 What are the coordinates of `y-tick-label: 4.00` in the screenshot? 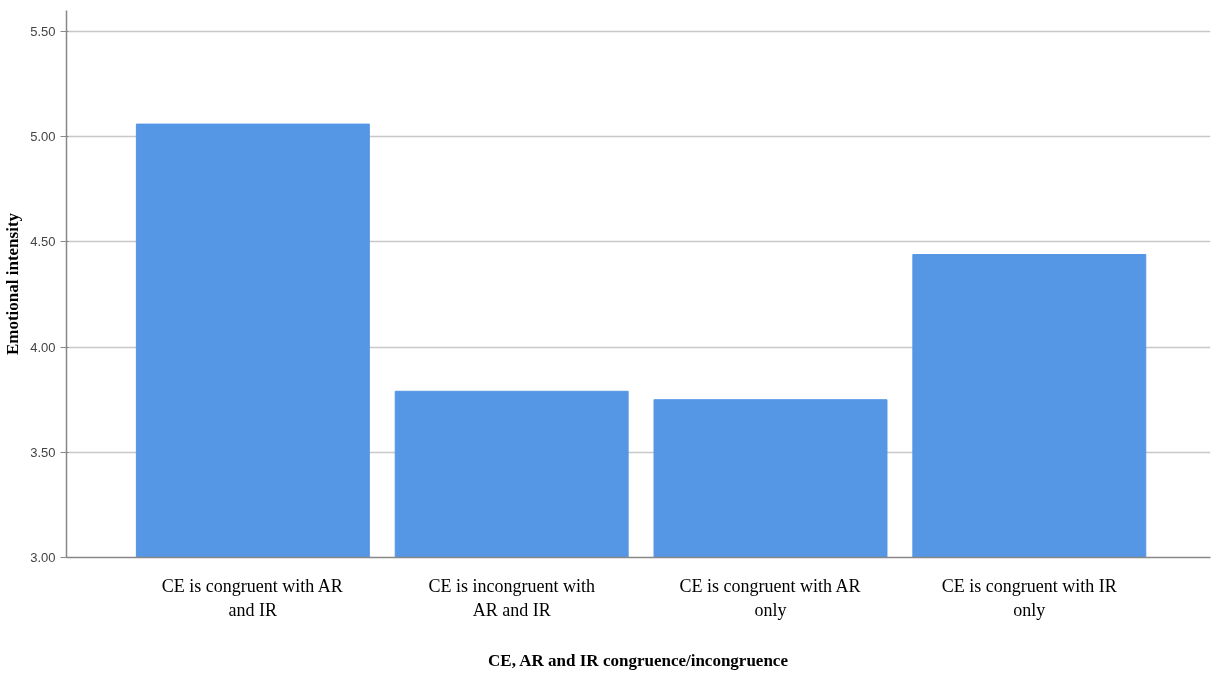 It's located at (43, 347).